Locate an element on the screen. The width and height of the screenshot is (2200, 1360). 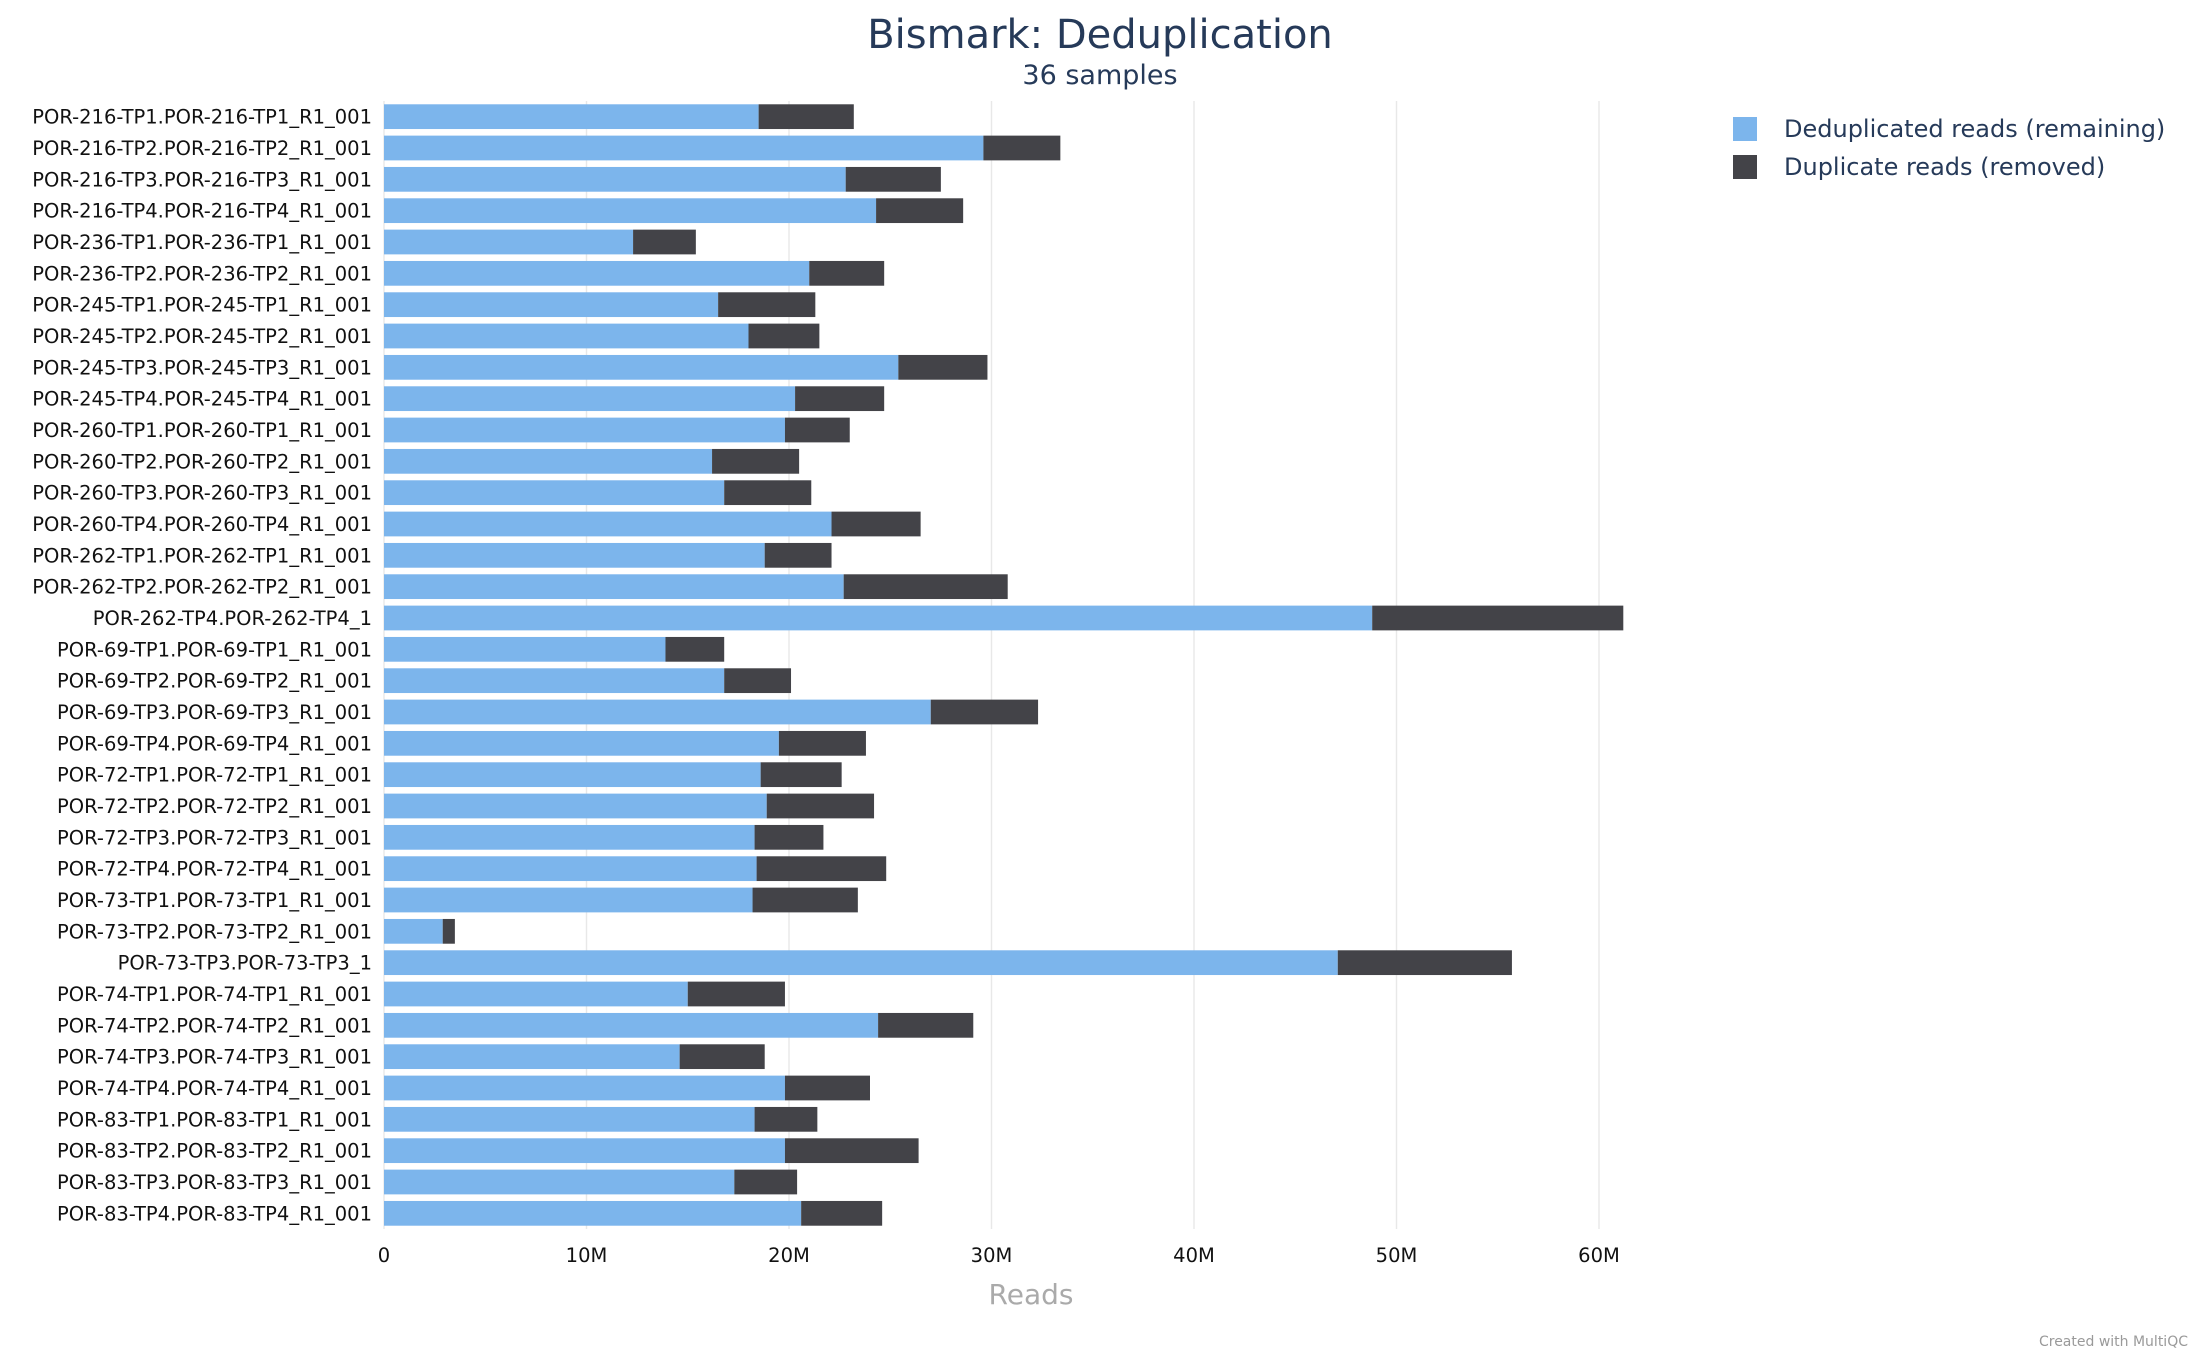
category-label: POR-262-TP2.POR-262-TP2_R1_001 is located at coordinates (202, 587).